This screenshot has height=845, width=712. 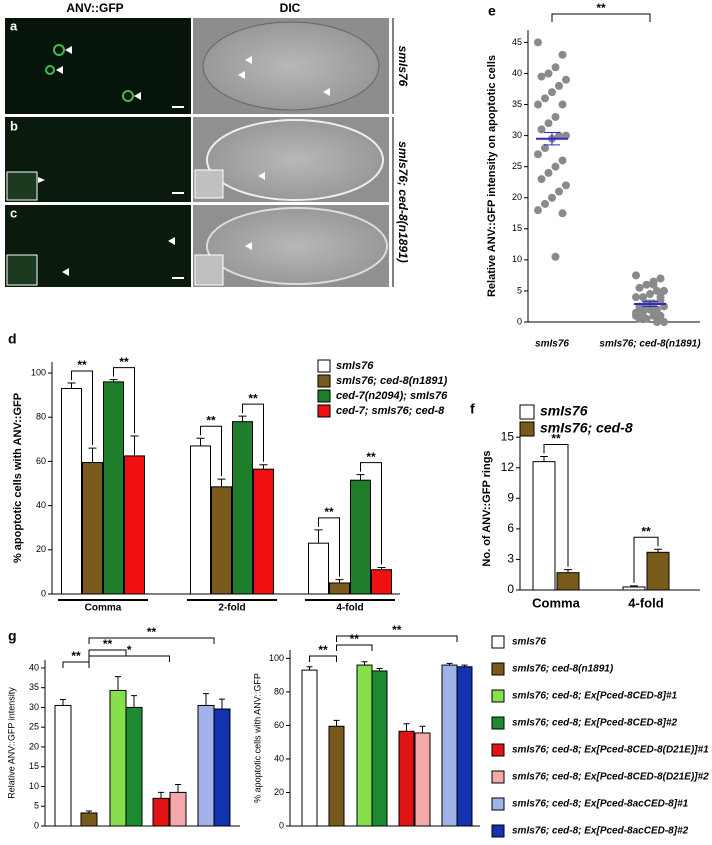 I want to click on y-axis-label: % apoptotic cells with ANV::GFP, so click(x=257, y=738).